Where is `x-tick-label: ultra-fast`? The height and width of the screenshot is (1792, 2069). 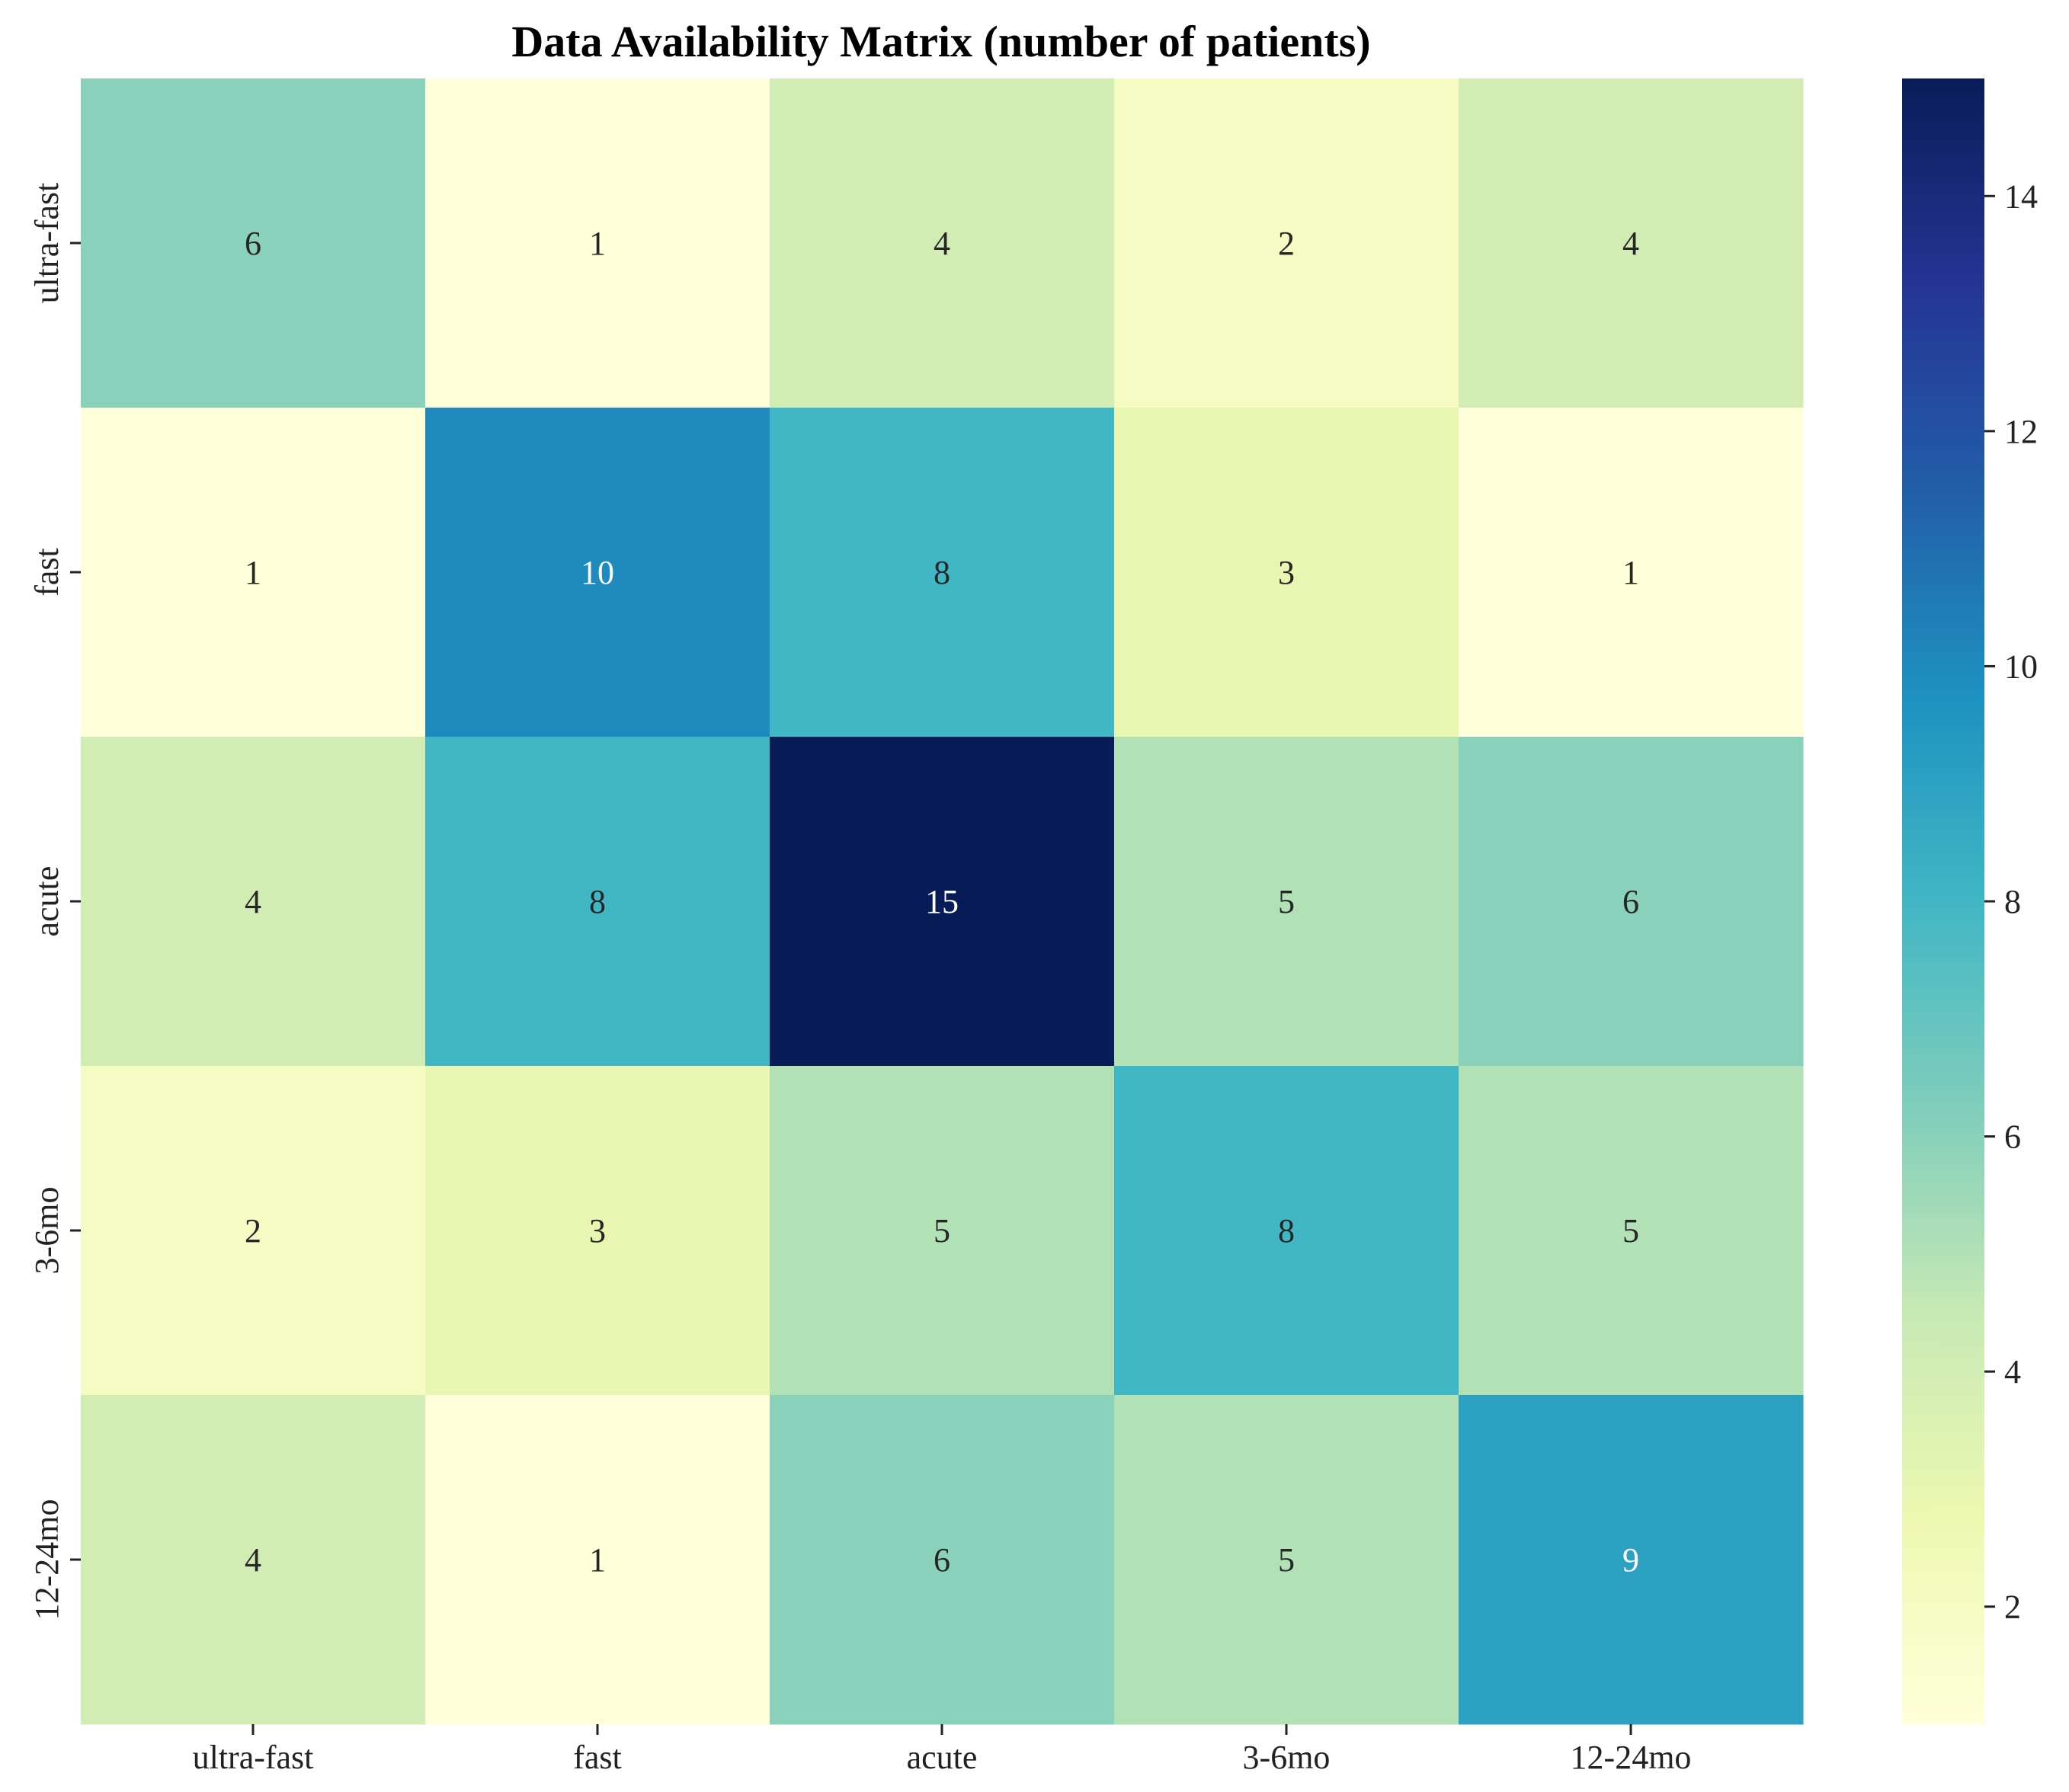 x-tick-label: ultra-fast is located at coordinates (253, 1757).